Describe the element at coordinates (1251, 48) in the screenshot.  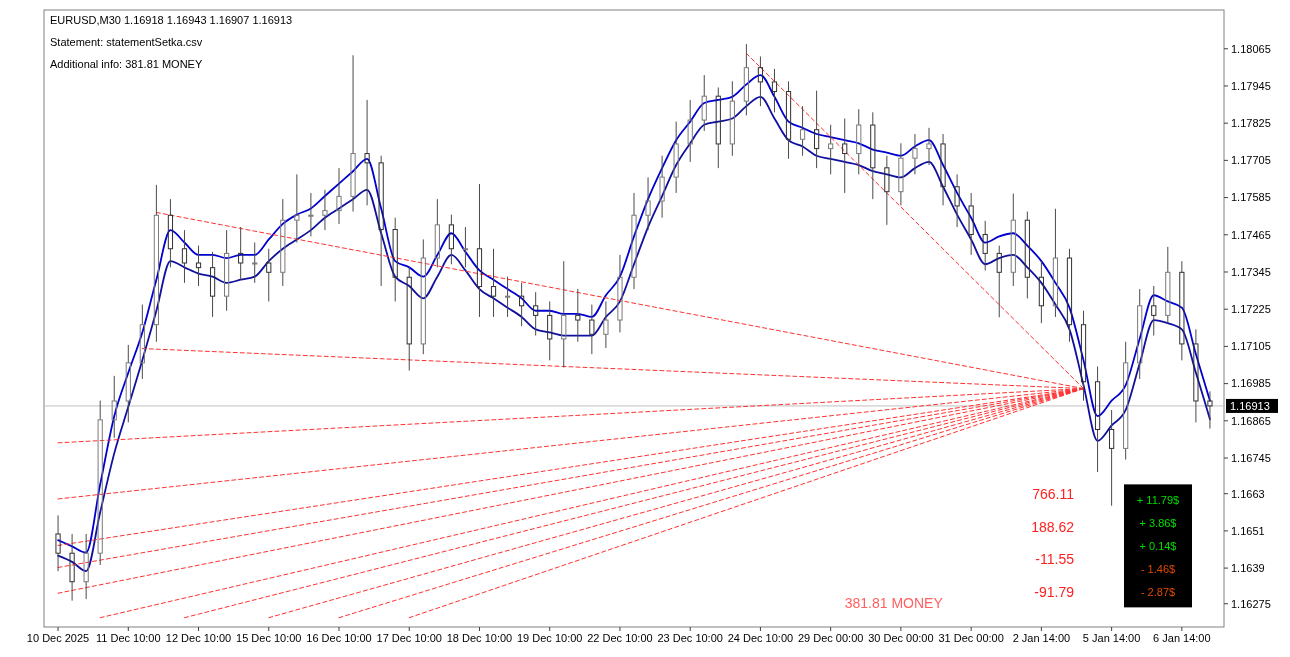
I see `y-tick-label: 1.18065` at that location.